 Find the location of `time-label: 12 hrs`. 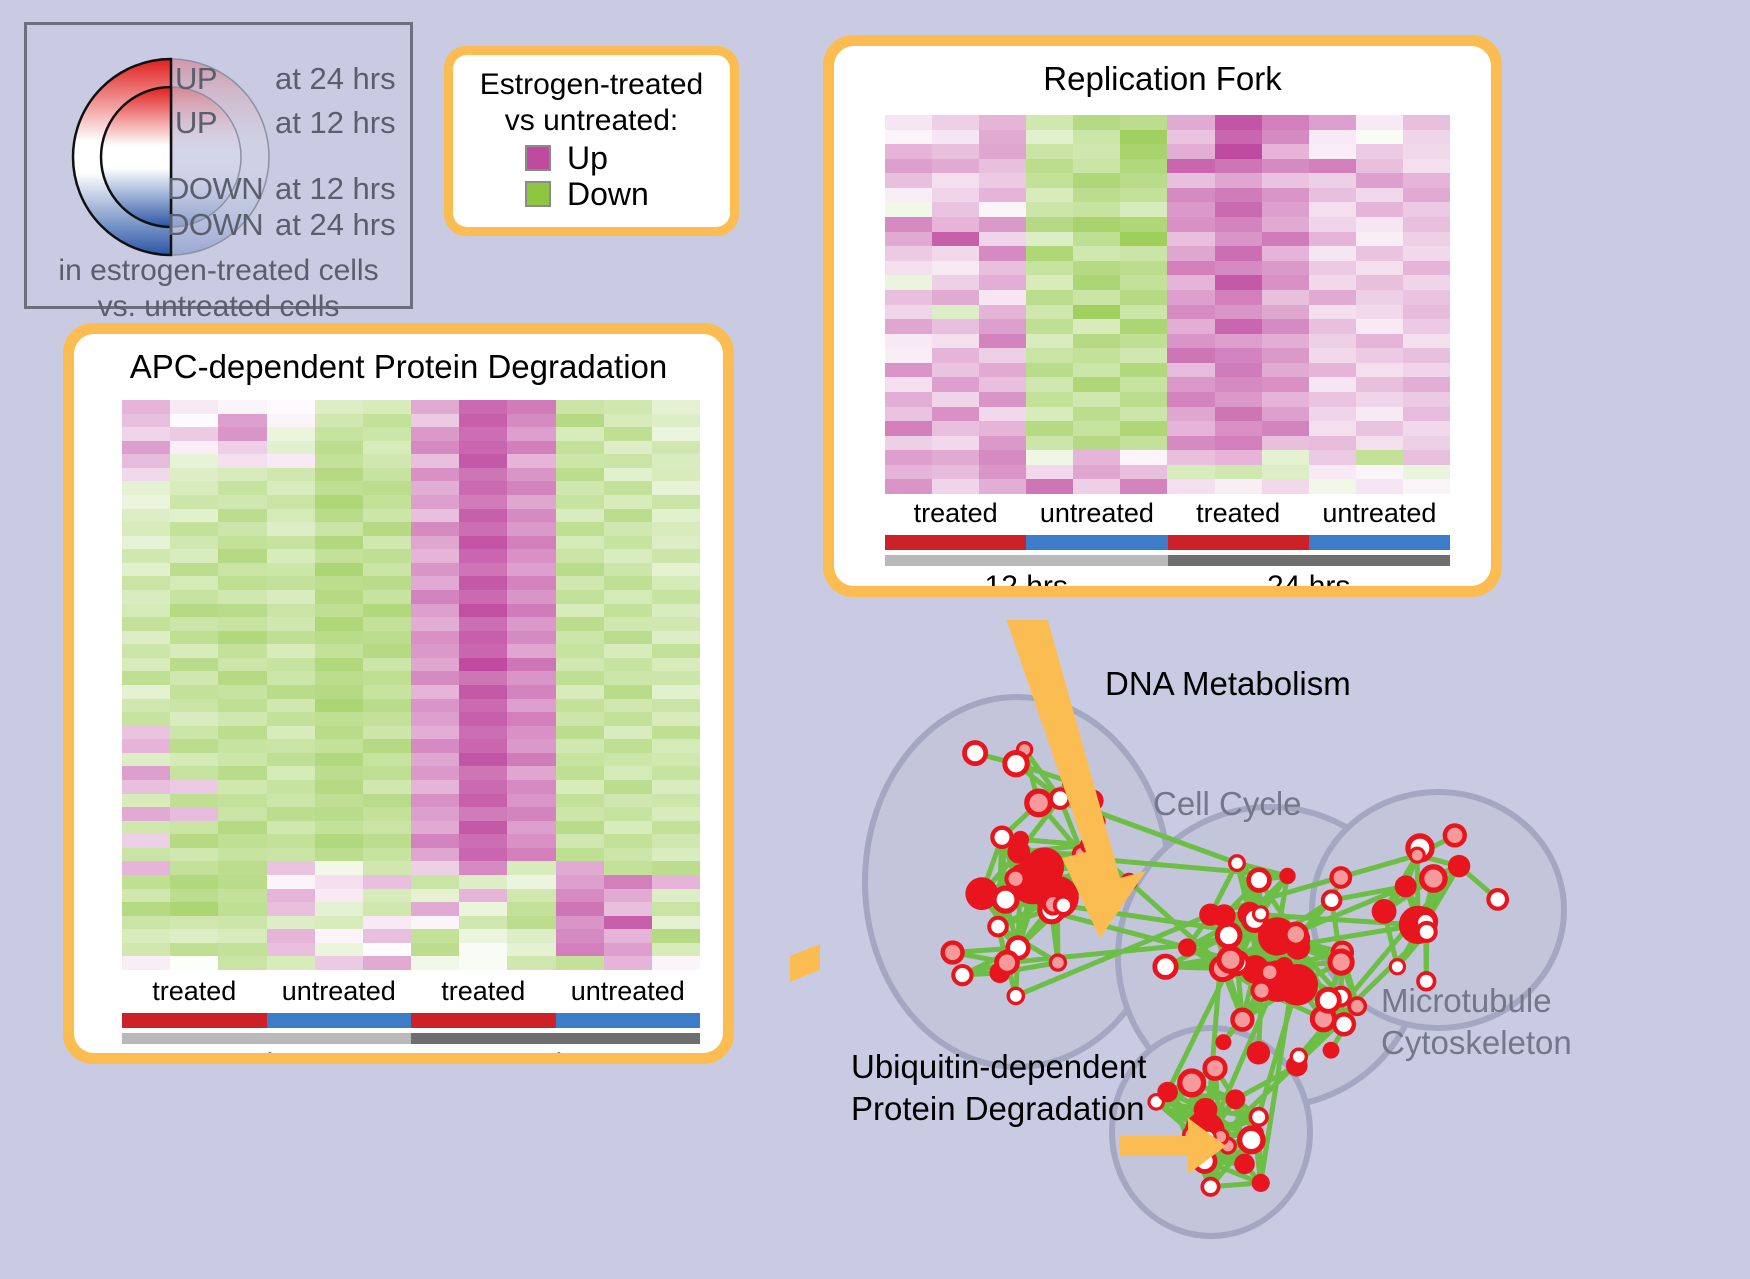

time-label: 12 hrs is located at coordinates (266, 1050).